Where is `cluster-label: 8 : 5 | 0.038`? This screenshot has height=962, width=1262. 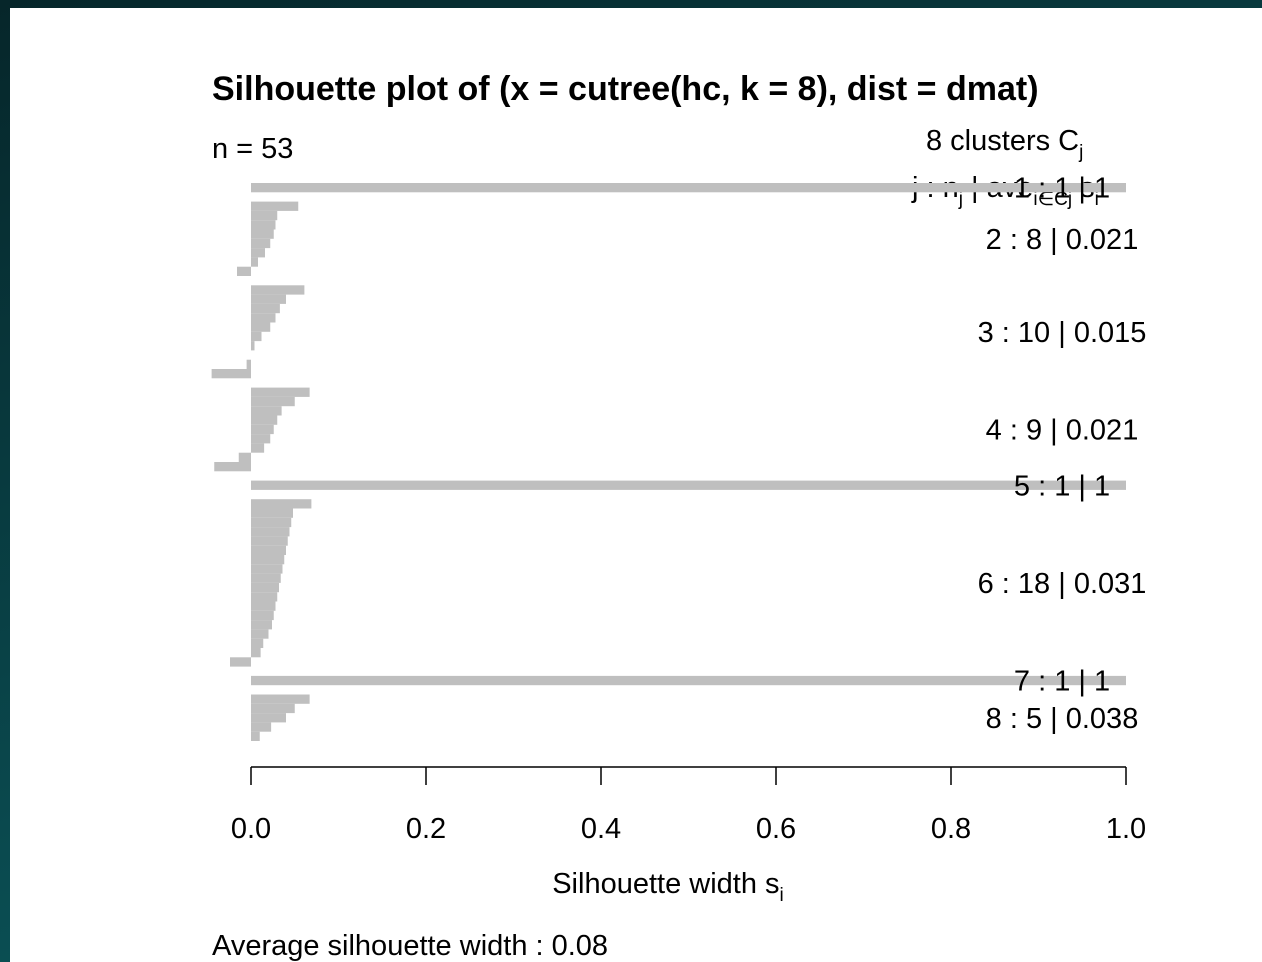
cluster-label: 8 : 5 | 0.038 is located at coordinates (1062, 719).